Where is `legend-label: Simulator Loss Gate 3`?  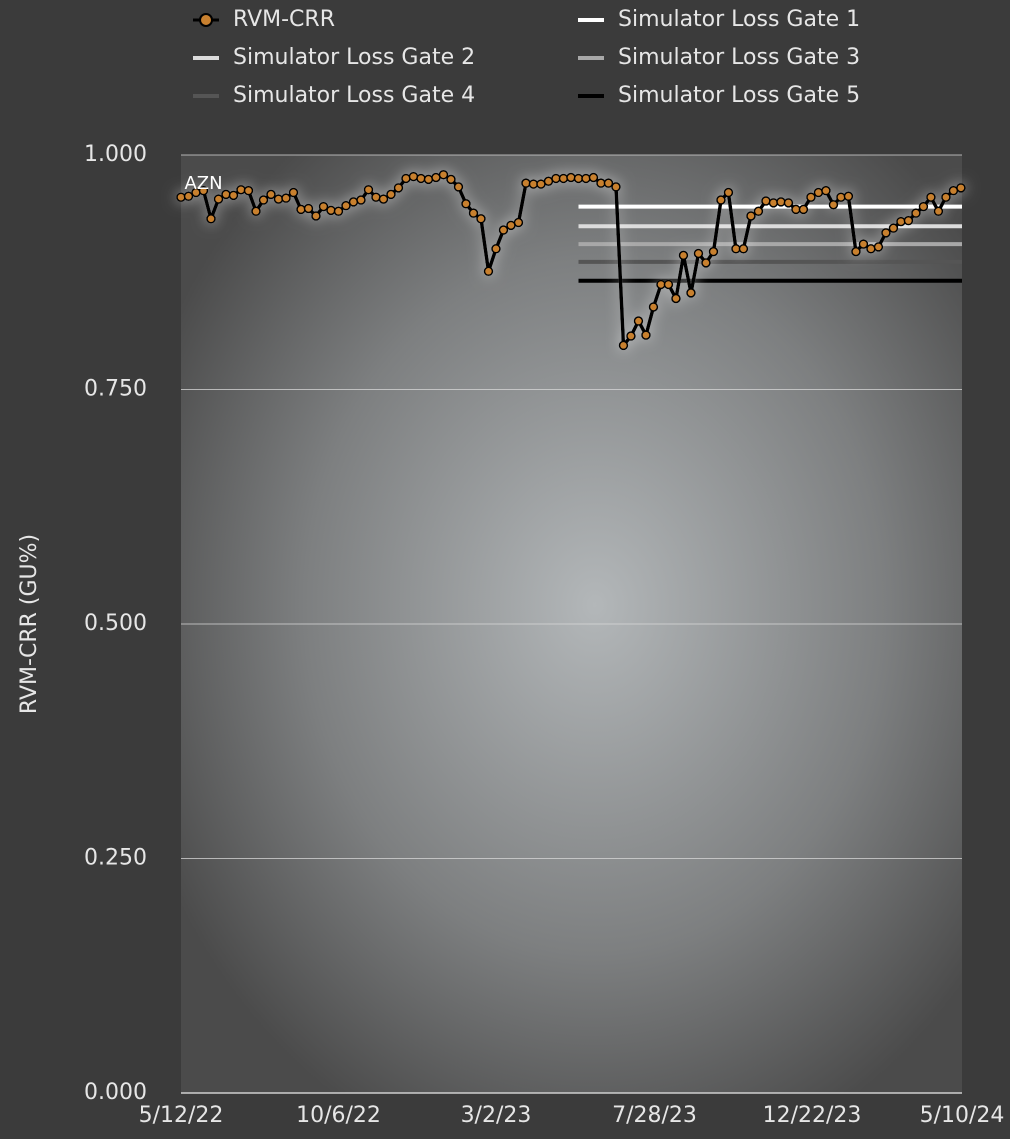
legend-label: Simulator Loss Gate 3 is located at coordinates (739, 57).